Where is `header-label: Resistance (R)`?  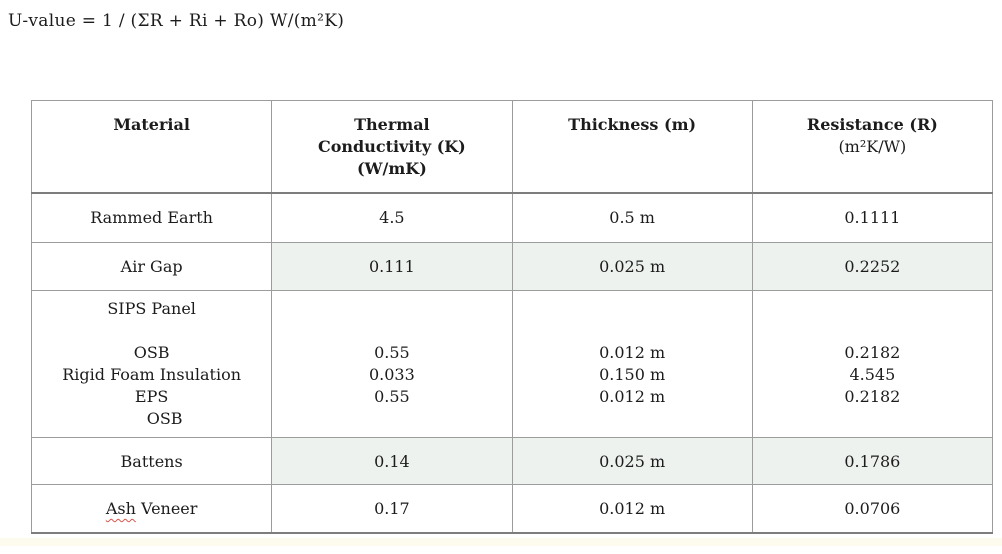
header-label: Resistance (R) is located at coordinates (872, 124).